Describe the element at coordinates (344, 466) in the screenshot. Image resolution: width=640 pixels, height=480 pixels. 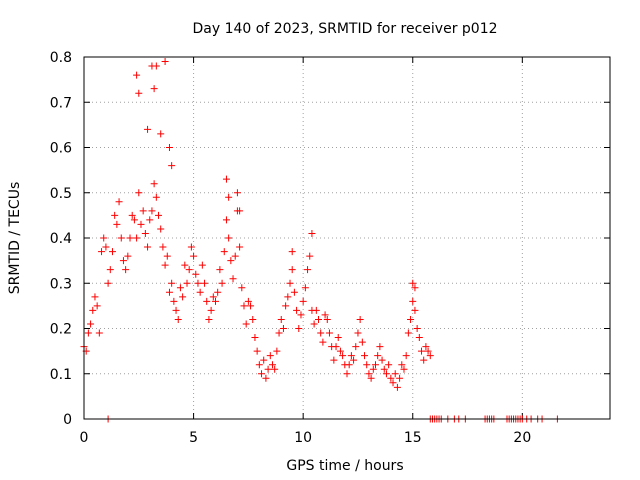
I see `x-axis-title: GPS time / hours` at that location.